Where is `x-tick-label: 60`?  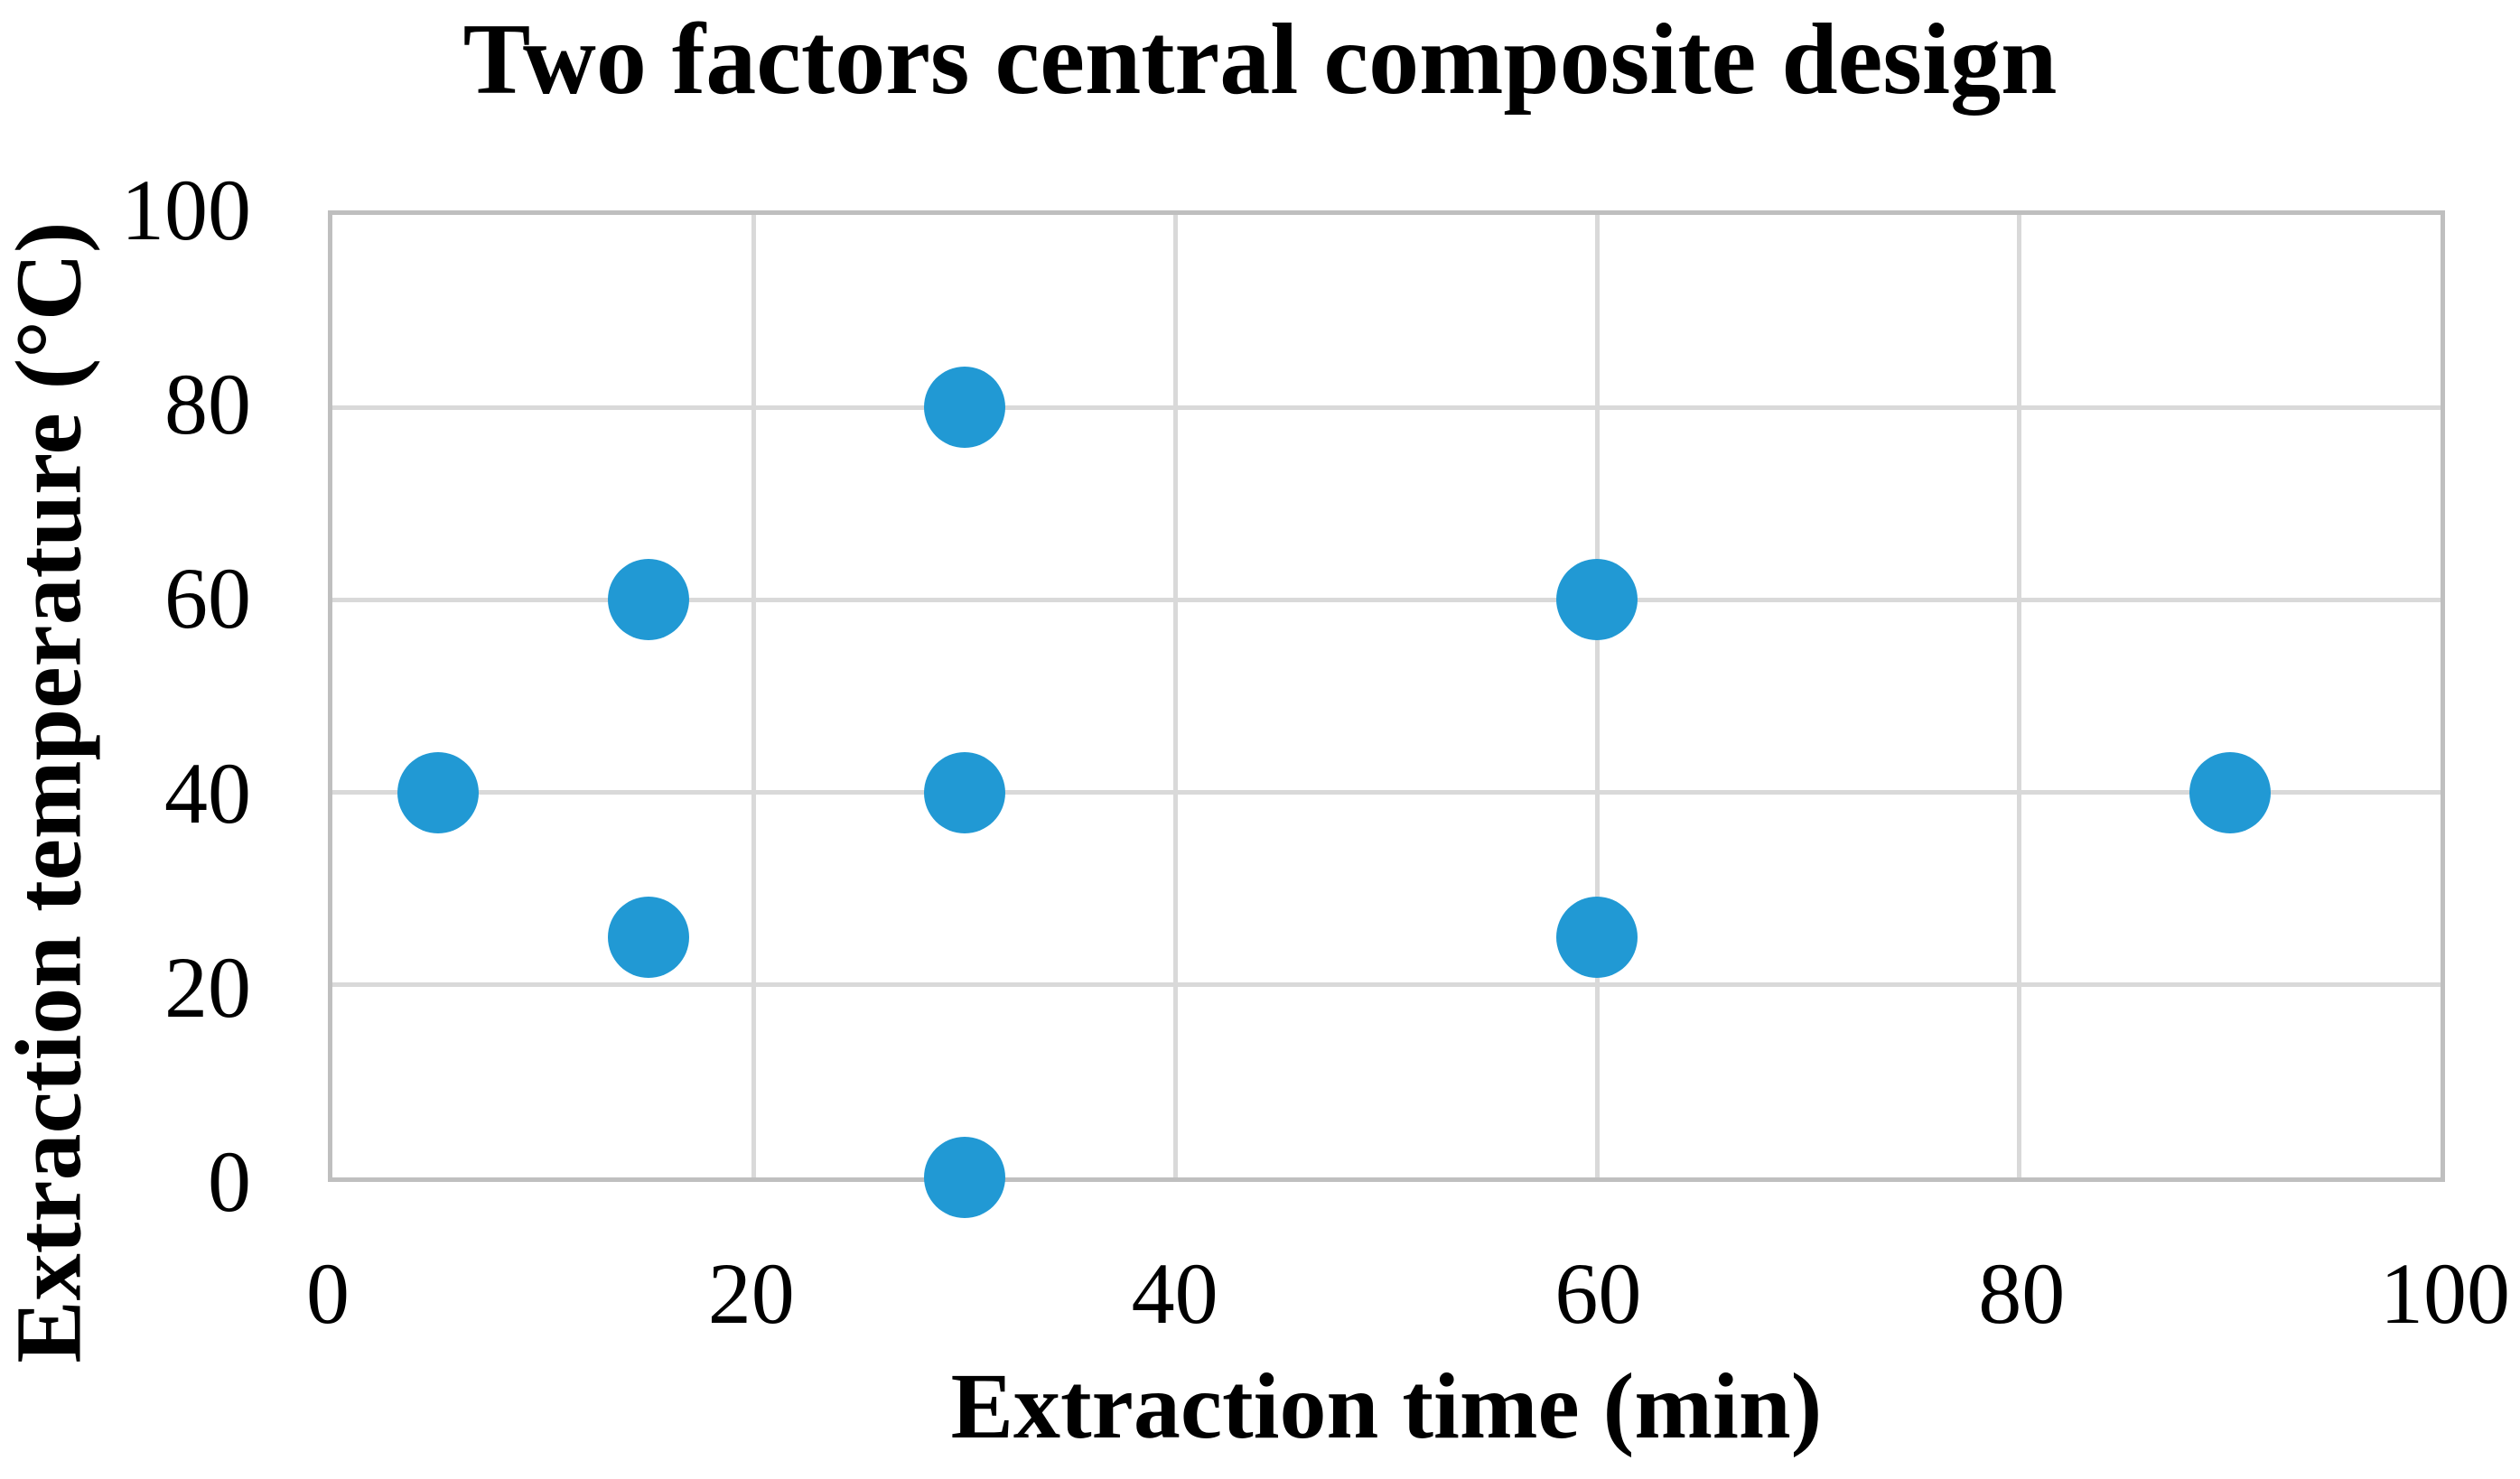 x-tick-label: 60 is located at coordinates (1598, 1293).